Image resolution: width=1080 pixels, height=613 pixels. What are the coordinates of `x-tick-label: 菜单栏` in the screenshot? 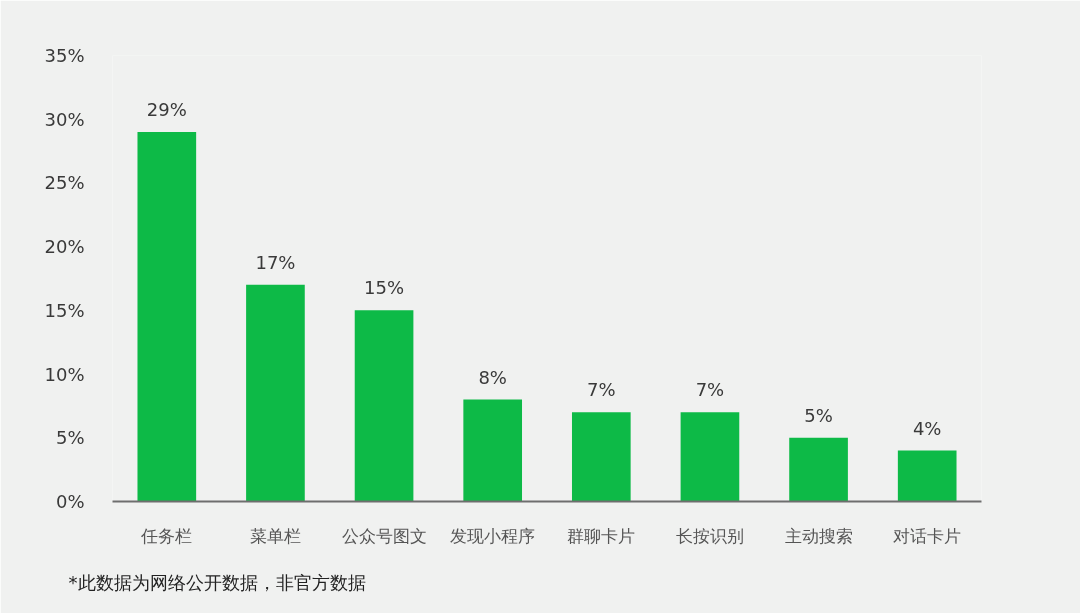 It's located at (275, 535).